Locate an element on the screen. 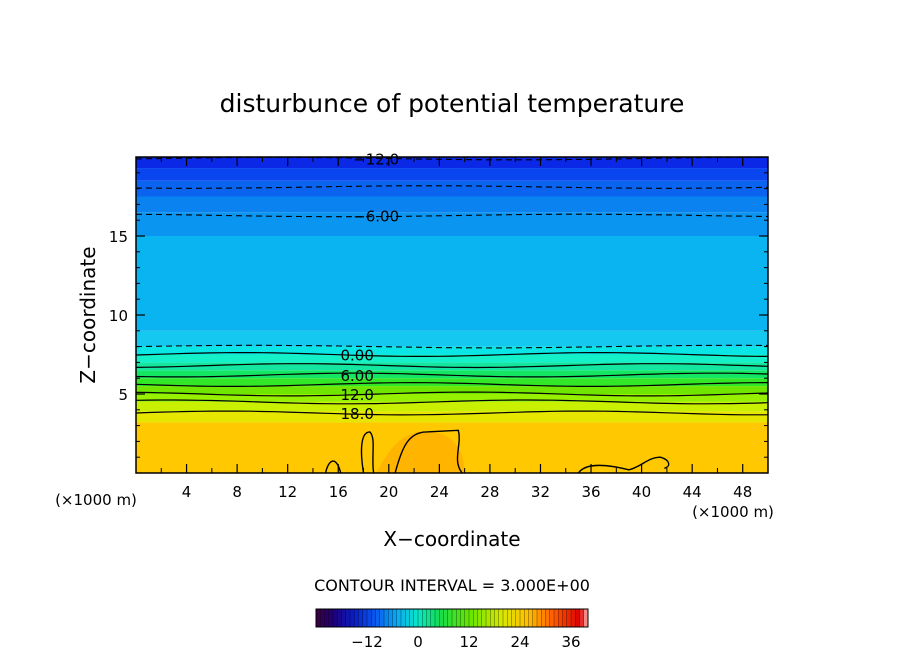 This screenshot has width=904, height=654. colorbar-tick-label-1: 0 is located at coordinates (418, 642).